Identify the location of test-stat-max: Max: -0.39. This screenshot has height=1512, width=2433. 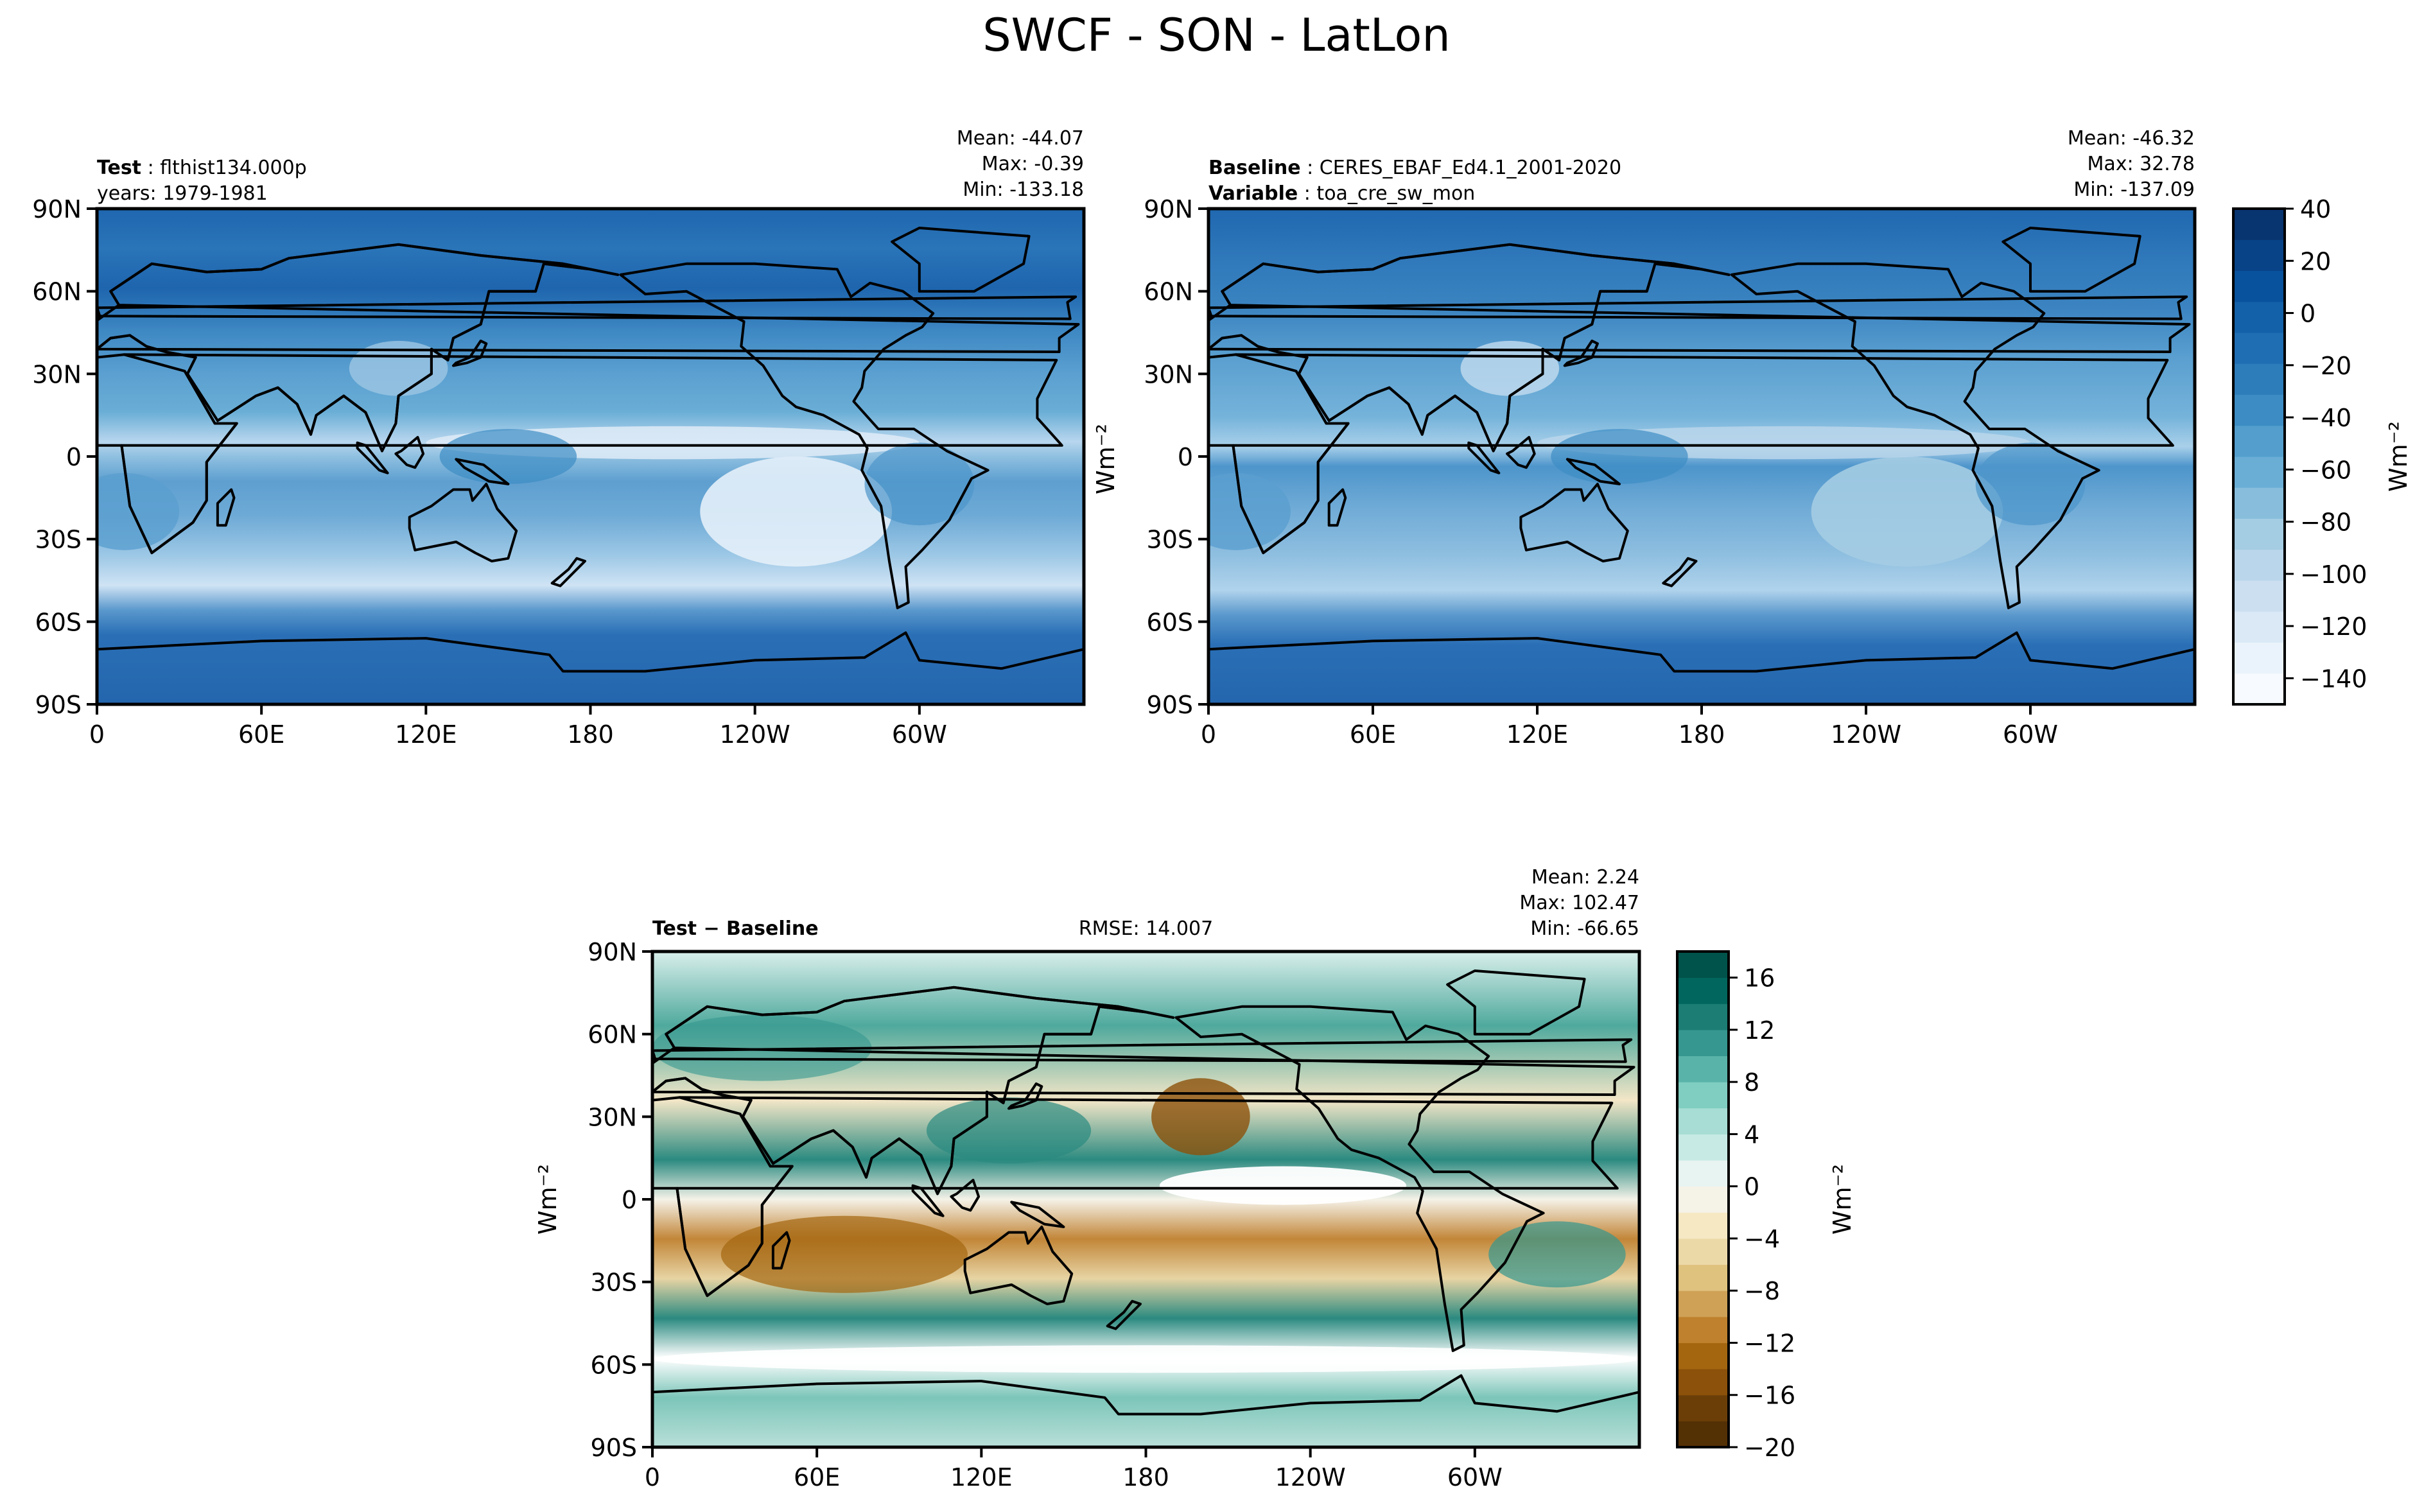
(1033, 164).